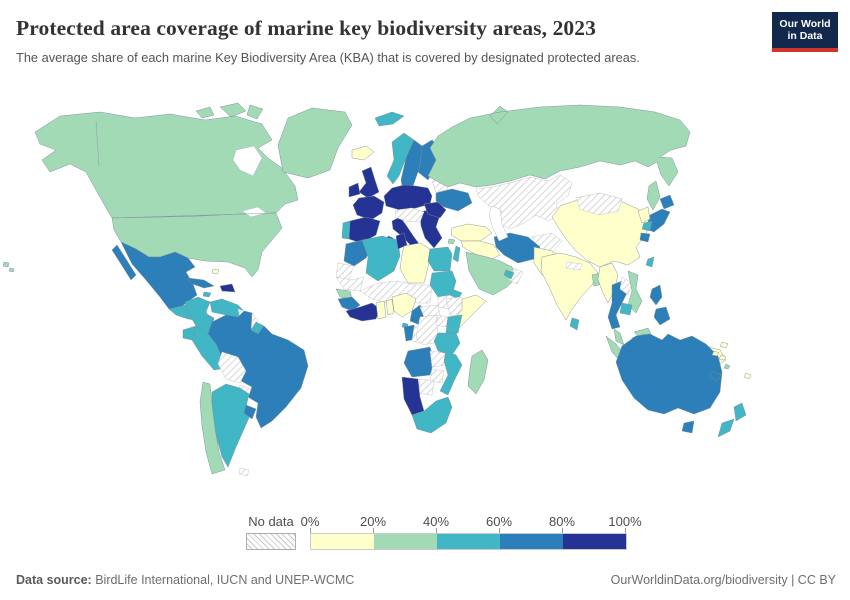 The height and width of the screenshot is (600, 850). I want to click on country-taiwan, so click(650, 262).